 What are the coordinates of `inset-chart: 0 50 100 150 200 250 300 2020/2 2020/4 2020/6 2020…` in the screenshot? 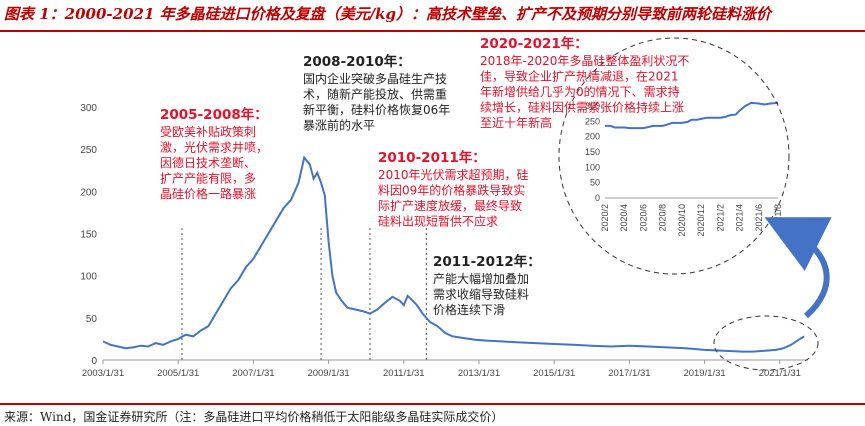 It's located at (684, 169).